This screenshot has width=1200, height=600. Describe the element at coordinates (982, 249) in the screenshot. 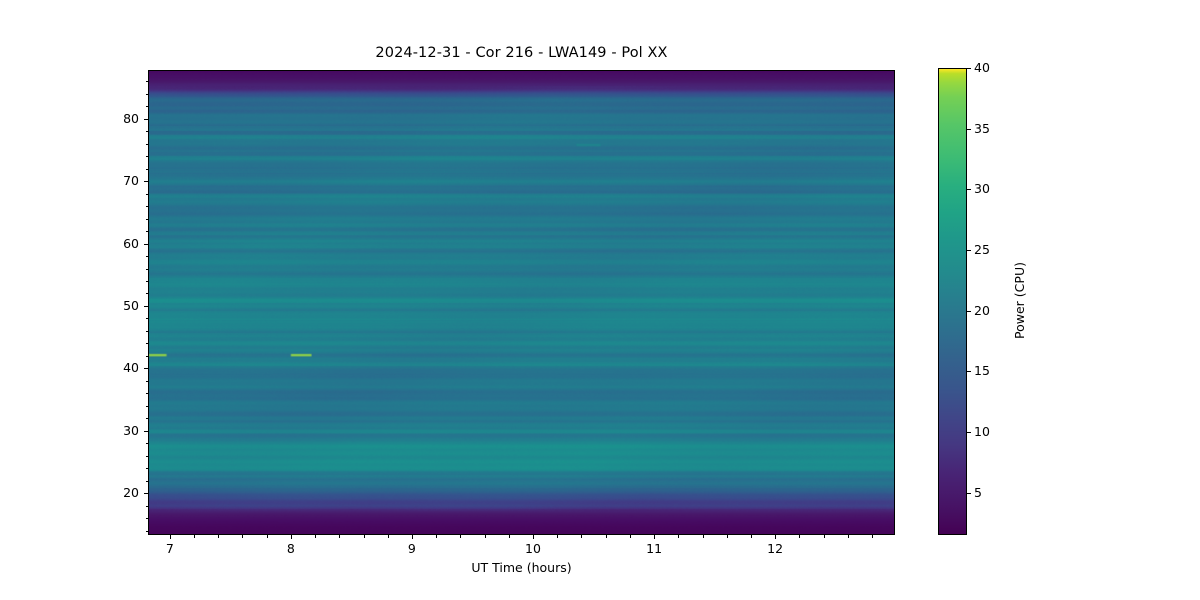

I see `colorbar-tick-label: 25` at that location.